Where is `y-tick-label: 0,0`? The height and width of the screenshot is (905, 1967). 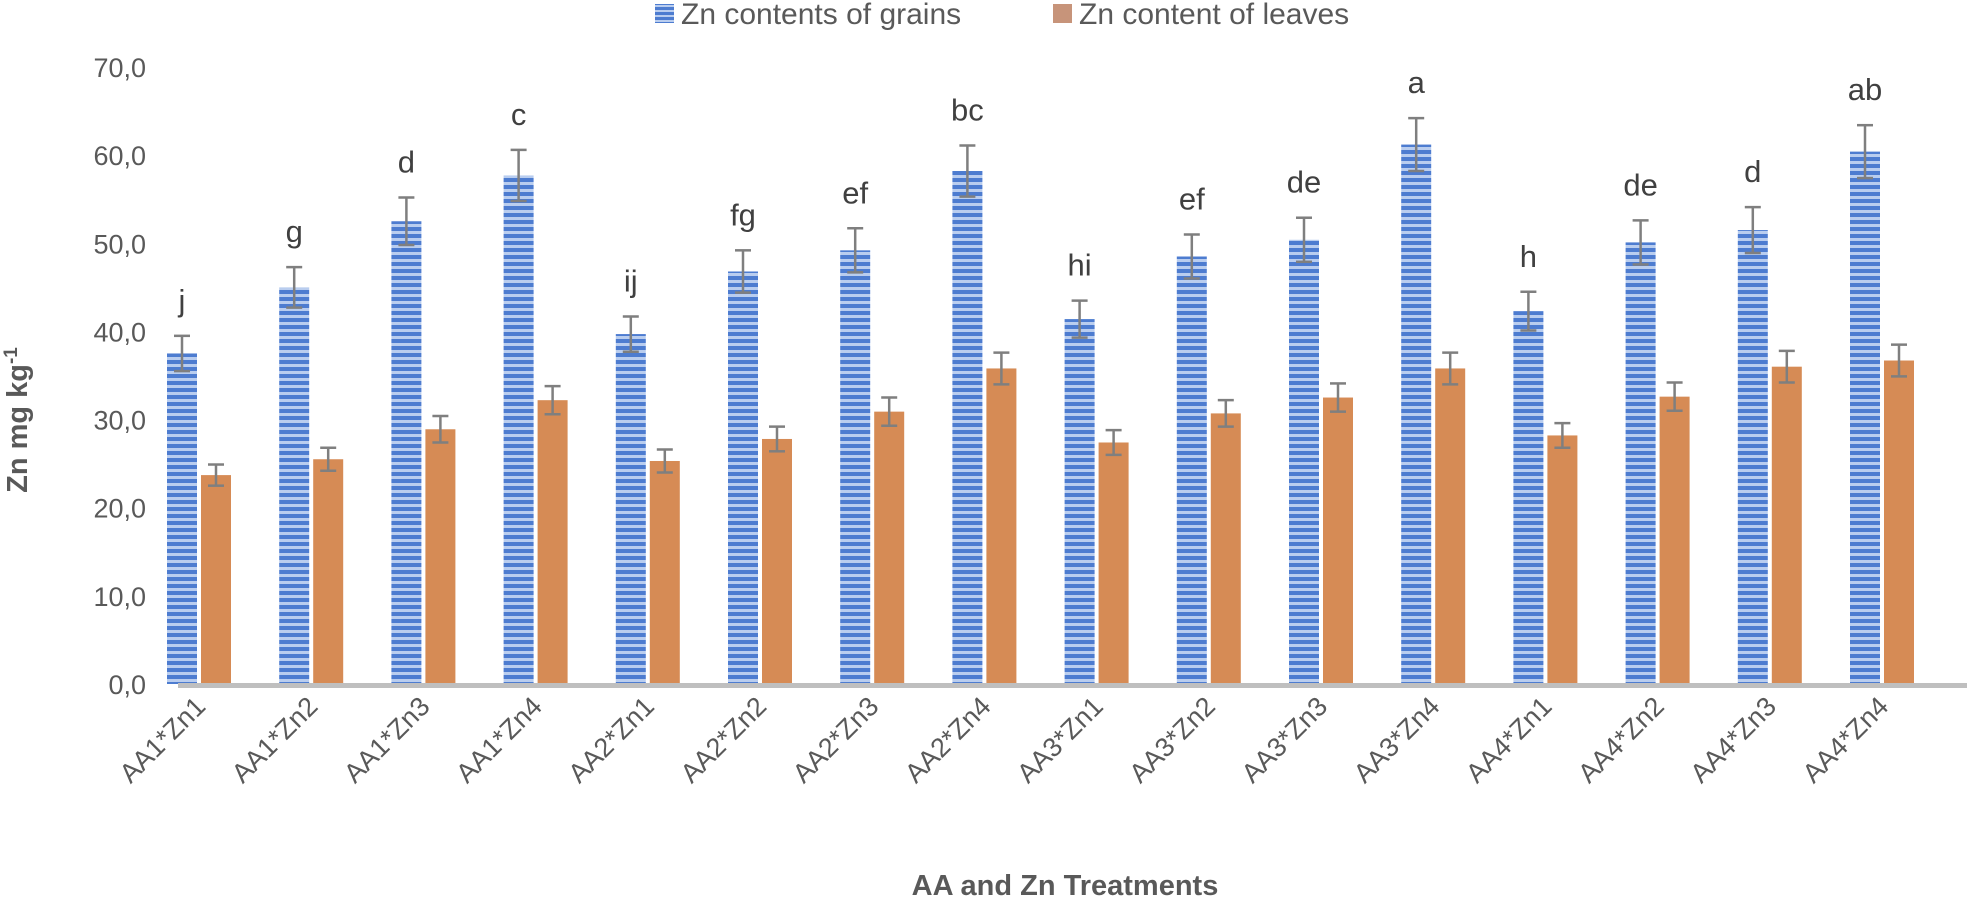
y-tick-label: 0,0 is located at coordinates (127, 685).